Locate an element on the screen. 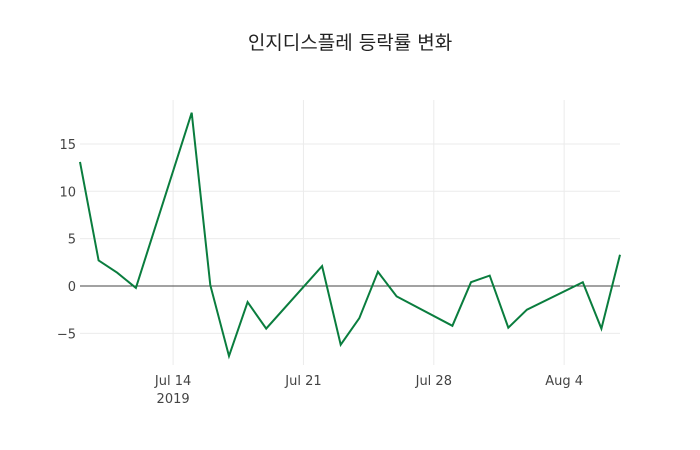 The width and height of the screenshot is (700, 450). y-axis-ticks: −5 0 5 10 15 is located at coordinates (66, 240).